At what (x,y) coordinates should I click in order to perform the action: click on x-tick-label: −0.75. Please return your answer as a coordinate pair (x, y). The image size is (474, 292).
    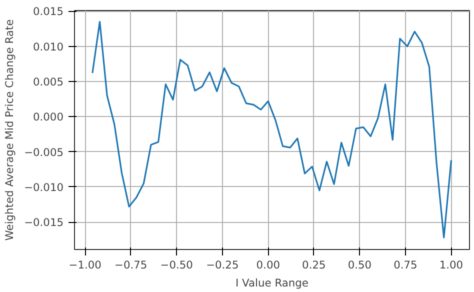
    Looking at the image, I should click on (131, 265).